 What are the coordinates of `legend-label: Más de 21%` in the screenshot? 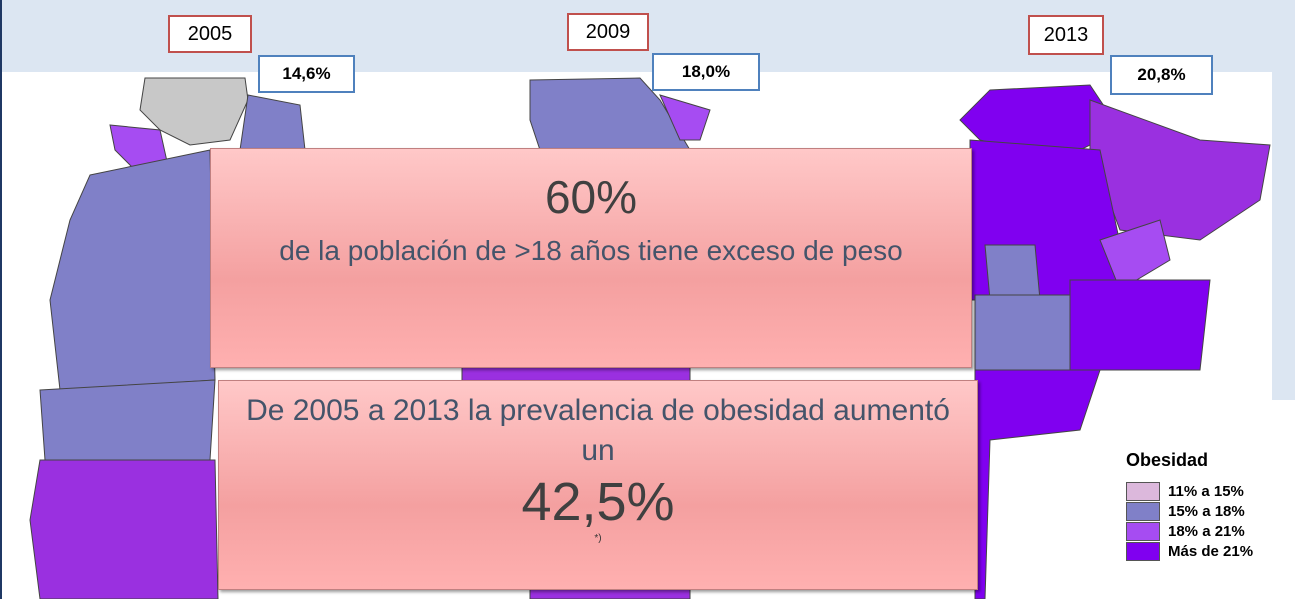 It's located at (1211, 551).